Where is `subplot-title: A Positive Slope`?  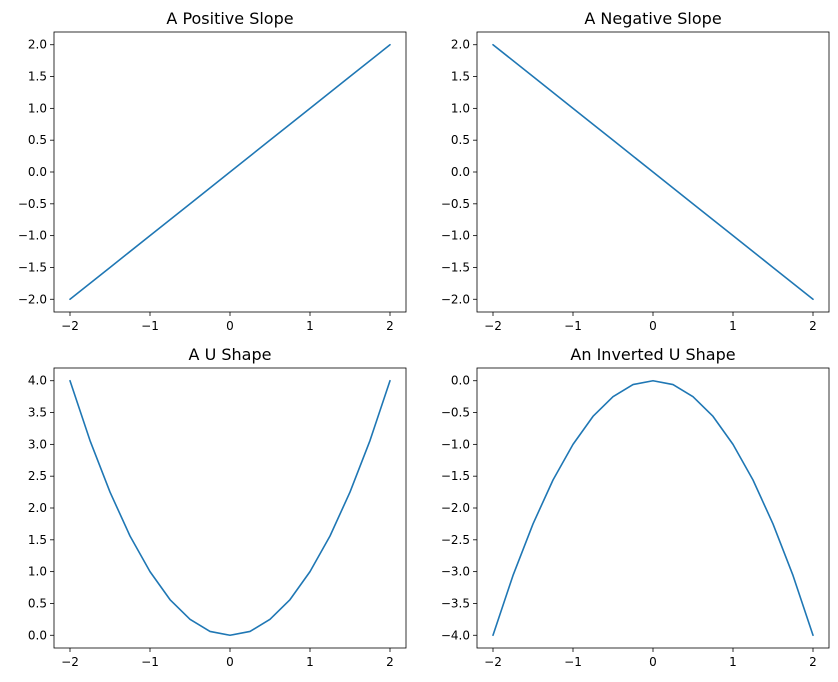
subplot-title: A Positive Slope is located at coordinates (229, 18).